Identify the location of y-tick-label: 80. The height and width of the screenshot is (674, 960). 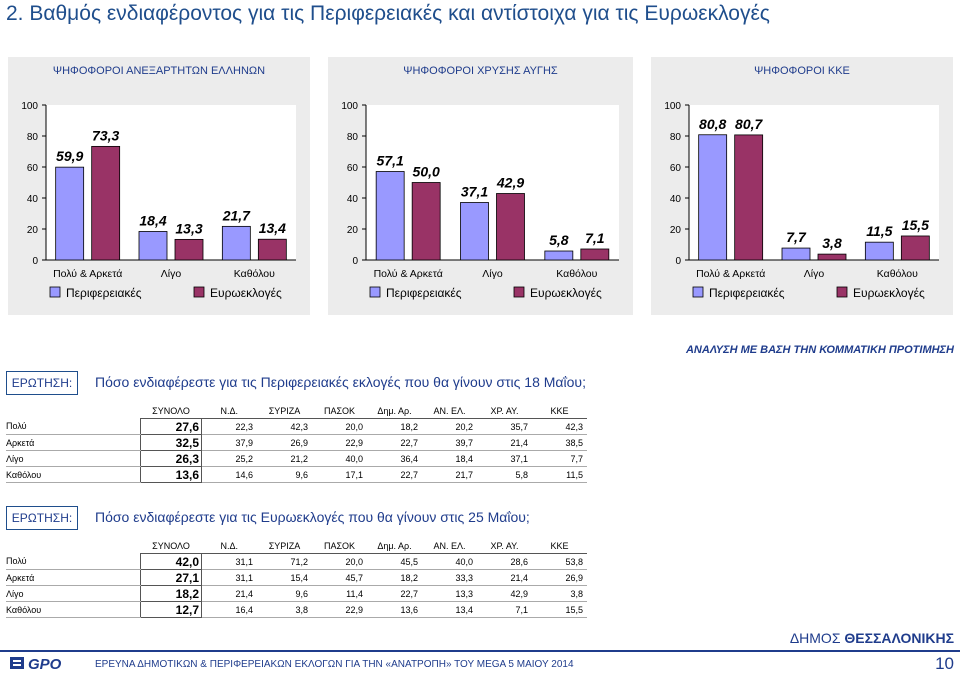
(676, 137).